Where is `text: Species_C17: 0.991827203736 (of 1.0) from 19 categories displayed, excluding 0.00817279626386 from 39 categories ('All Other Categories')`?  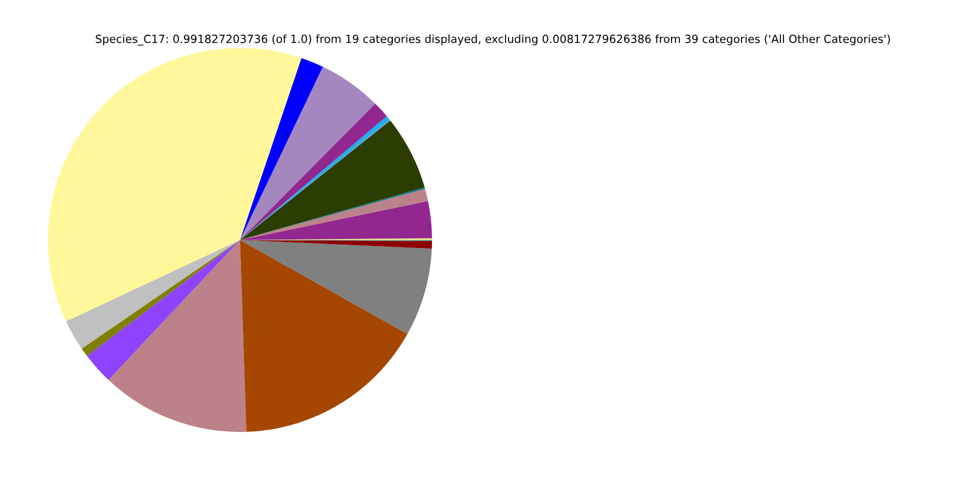 text: Species_C17: 0.991827203736 (of 1.0) from 19 categories displayed, excluding 0.00817279626386 from 39 categories ('All Other Categories') is located at coordinates (493, 40).